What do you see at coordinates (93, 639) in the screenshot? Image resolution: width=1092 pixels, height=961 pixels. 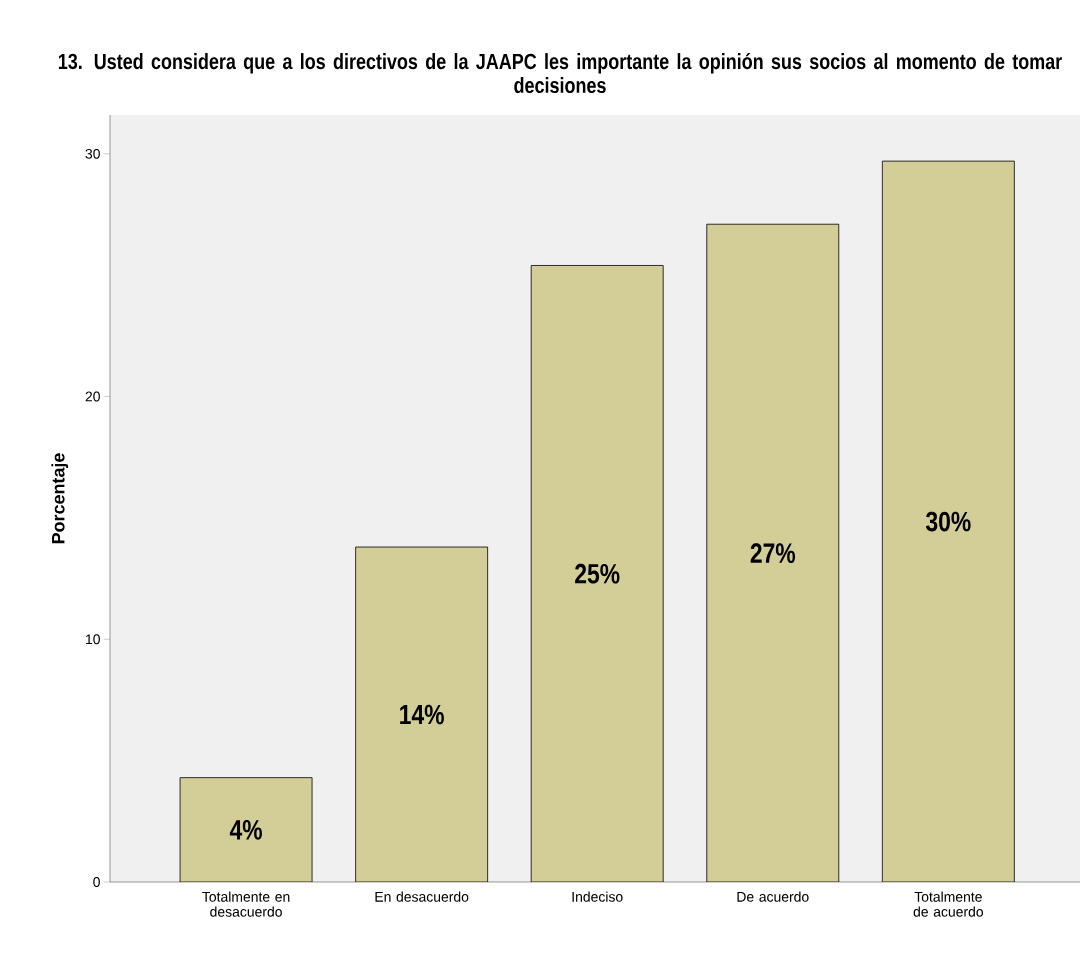 I see `y-tick-label: 10` at bounding box center [93, 639].